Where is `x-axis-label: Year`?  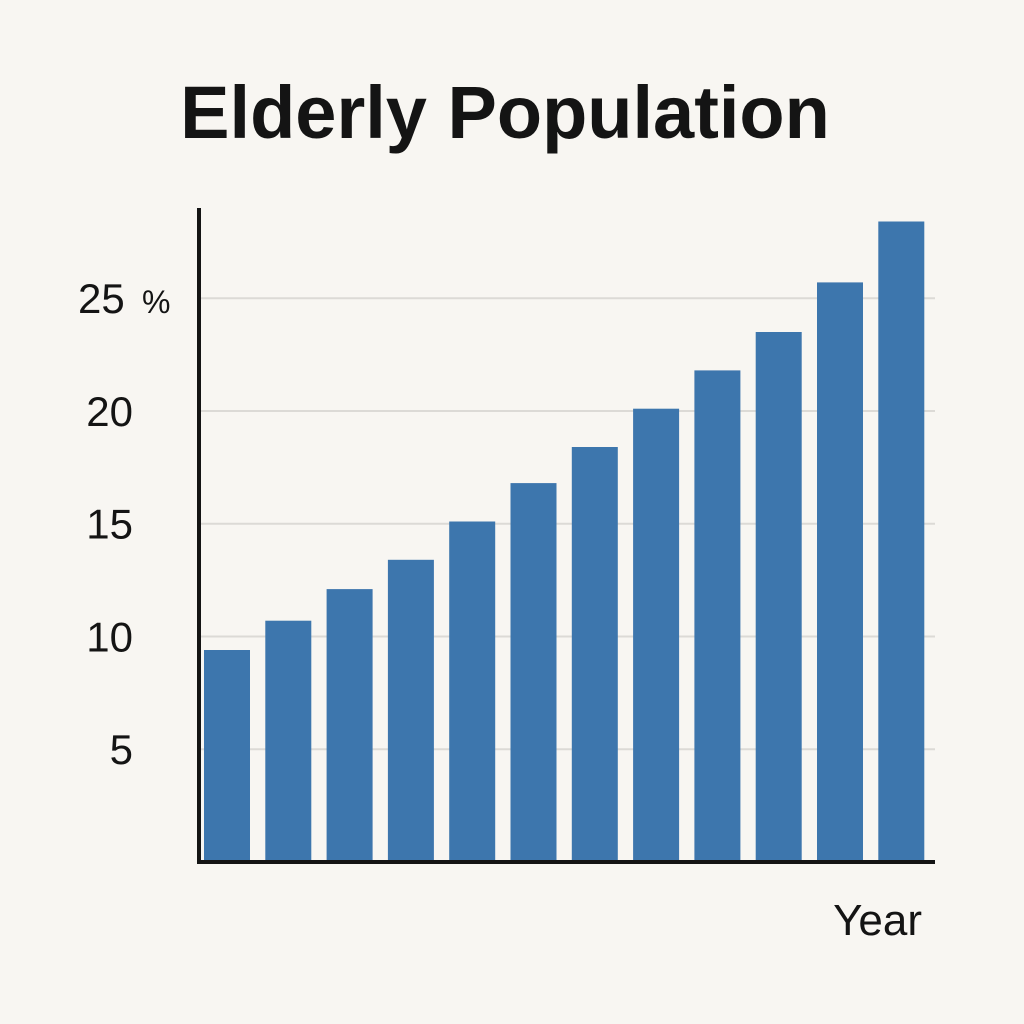 x-axis-label: Year is located at coordinates (877, 920).